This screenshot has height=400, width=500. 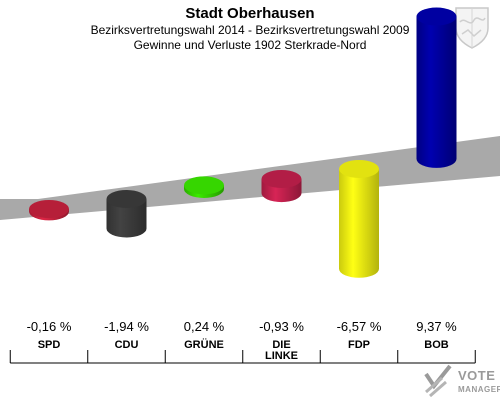 What do you see at coordinates (281, 350) in the screenshot?
I see `category-label: DIE LINKE` at bounding box center [281, 350].